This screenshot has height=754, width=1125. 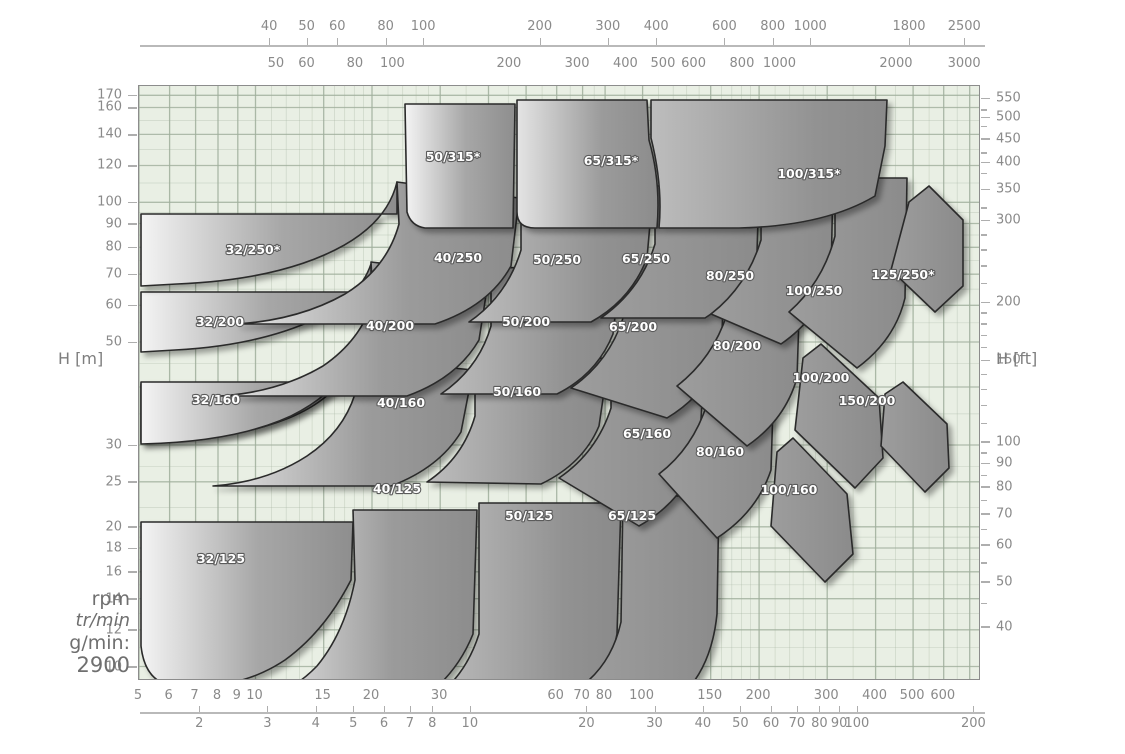 I want to click on pump-region-label: 32/200, so click(x=220, y=321).